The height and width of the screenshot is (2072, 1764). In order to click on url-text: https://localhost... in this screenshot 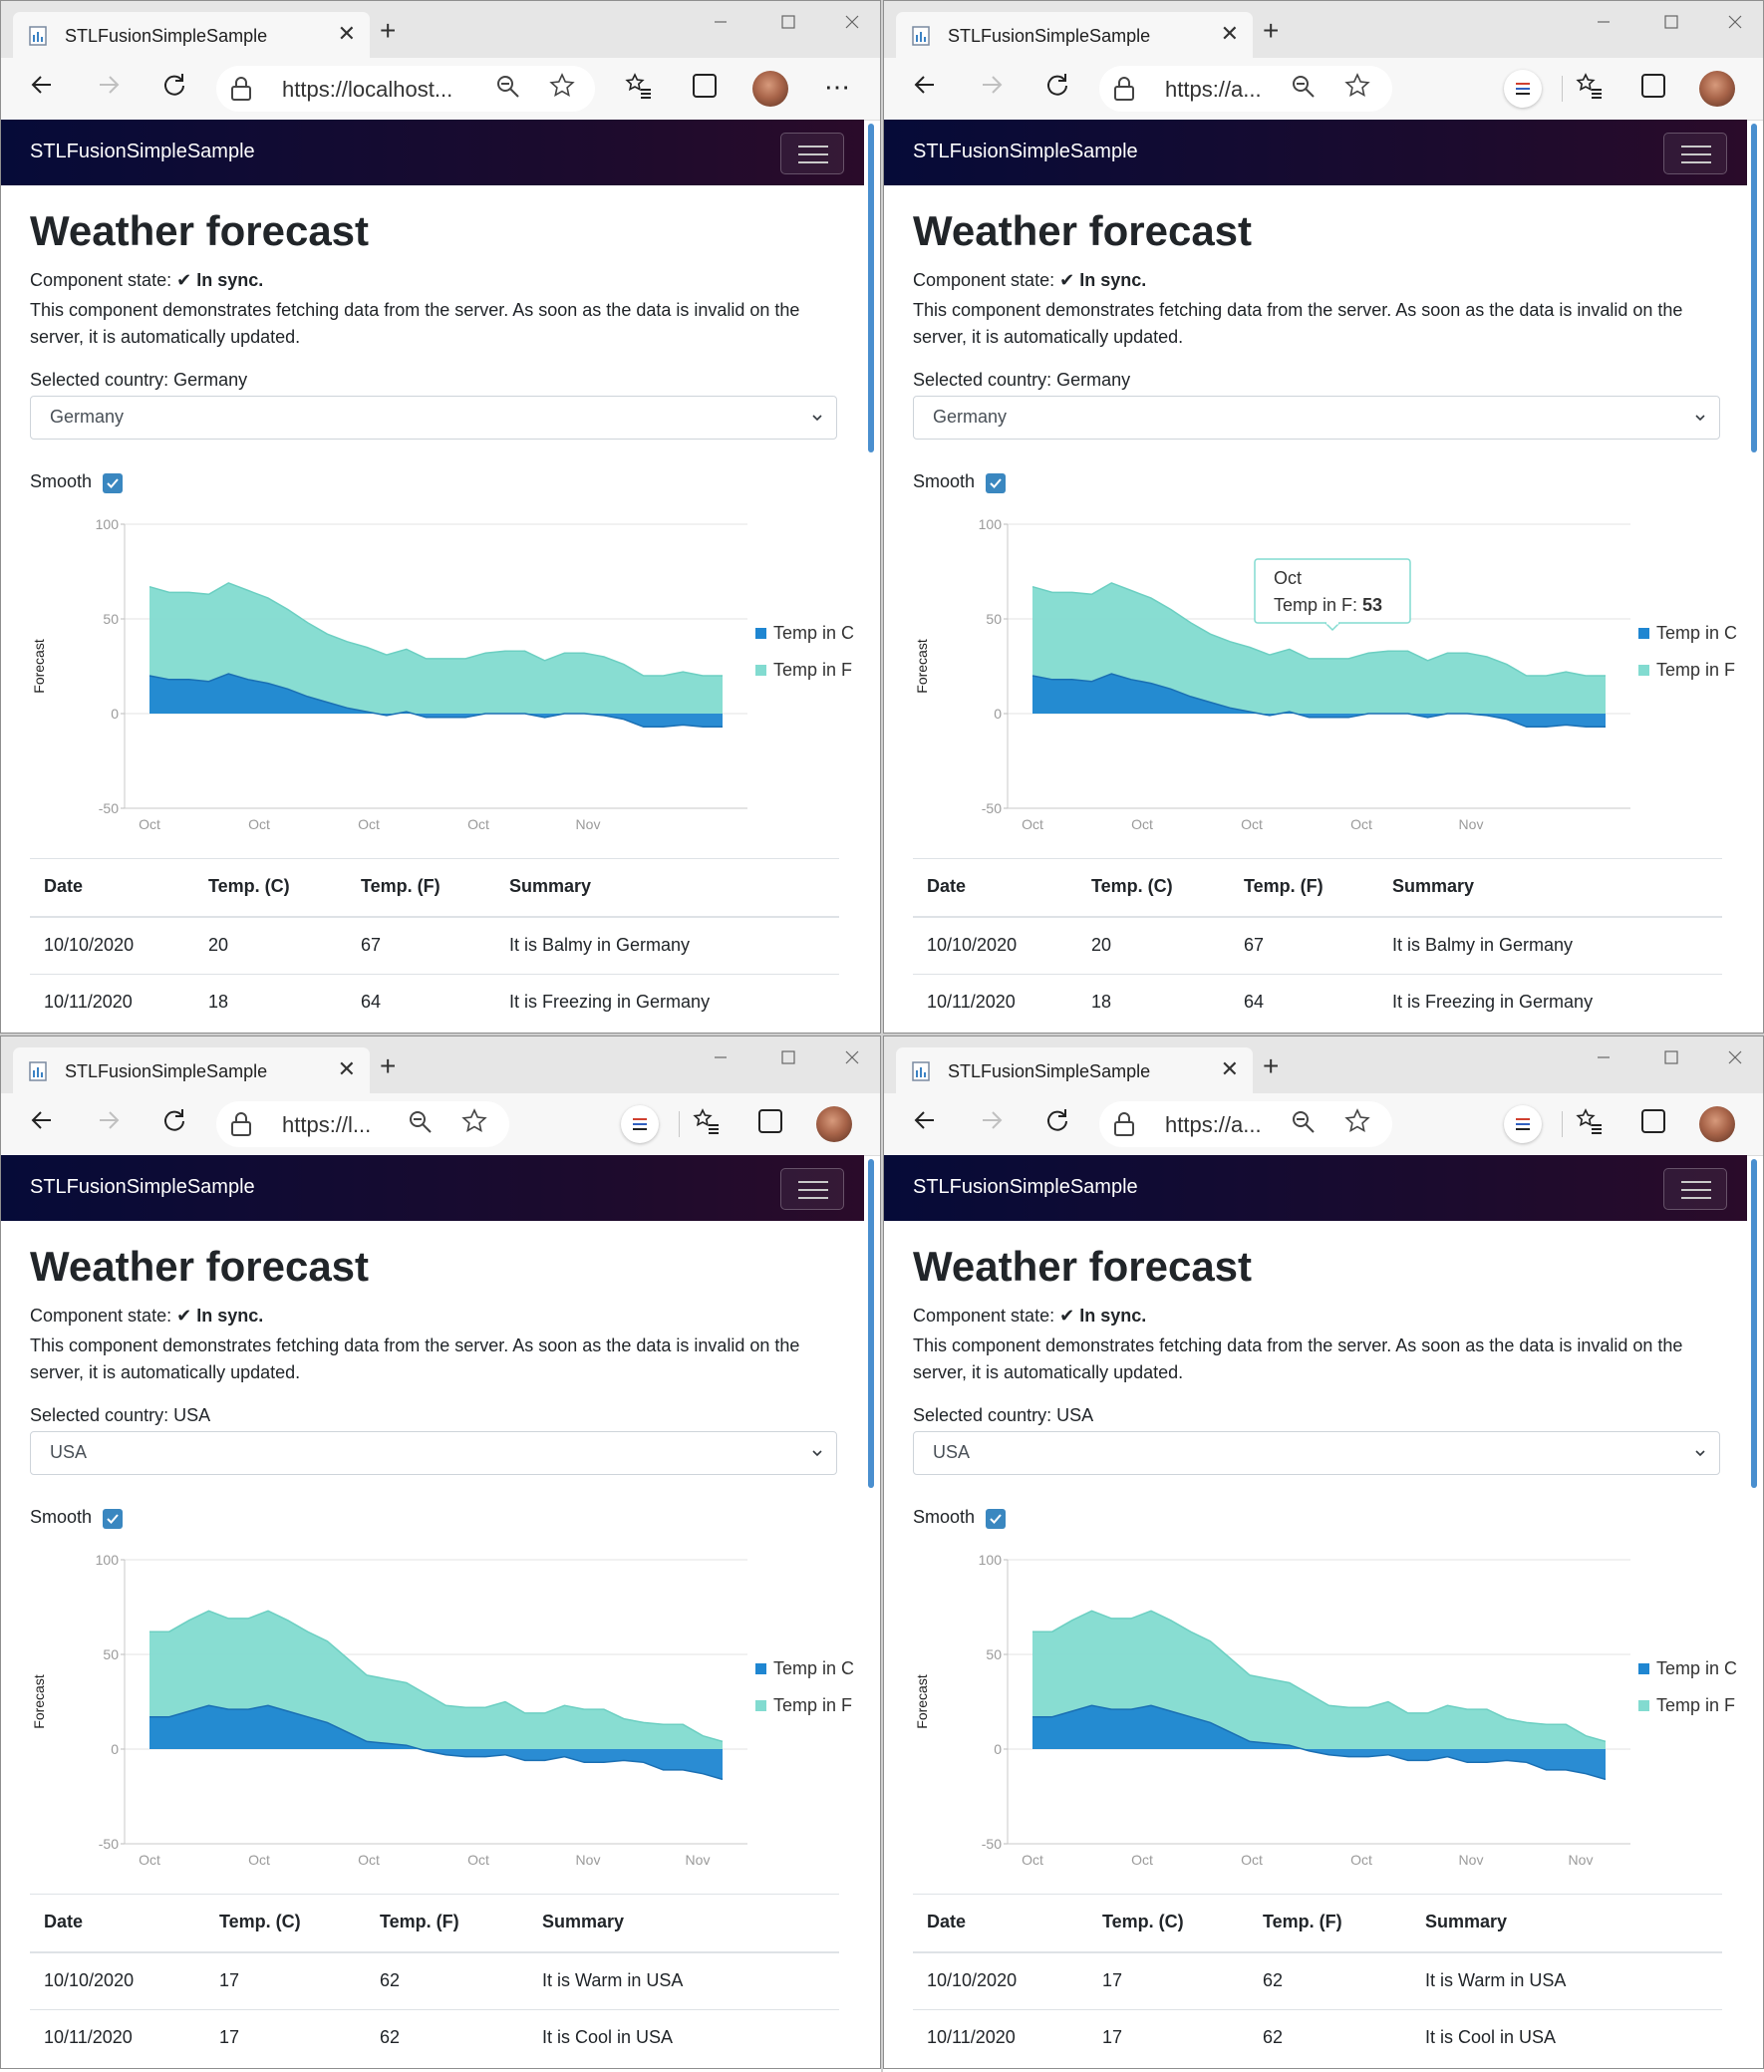, I will do `click(367, 89)`.